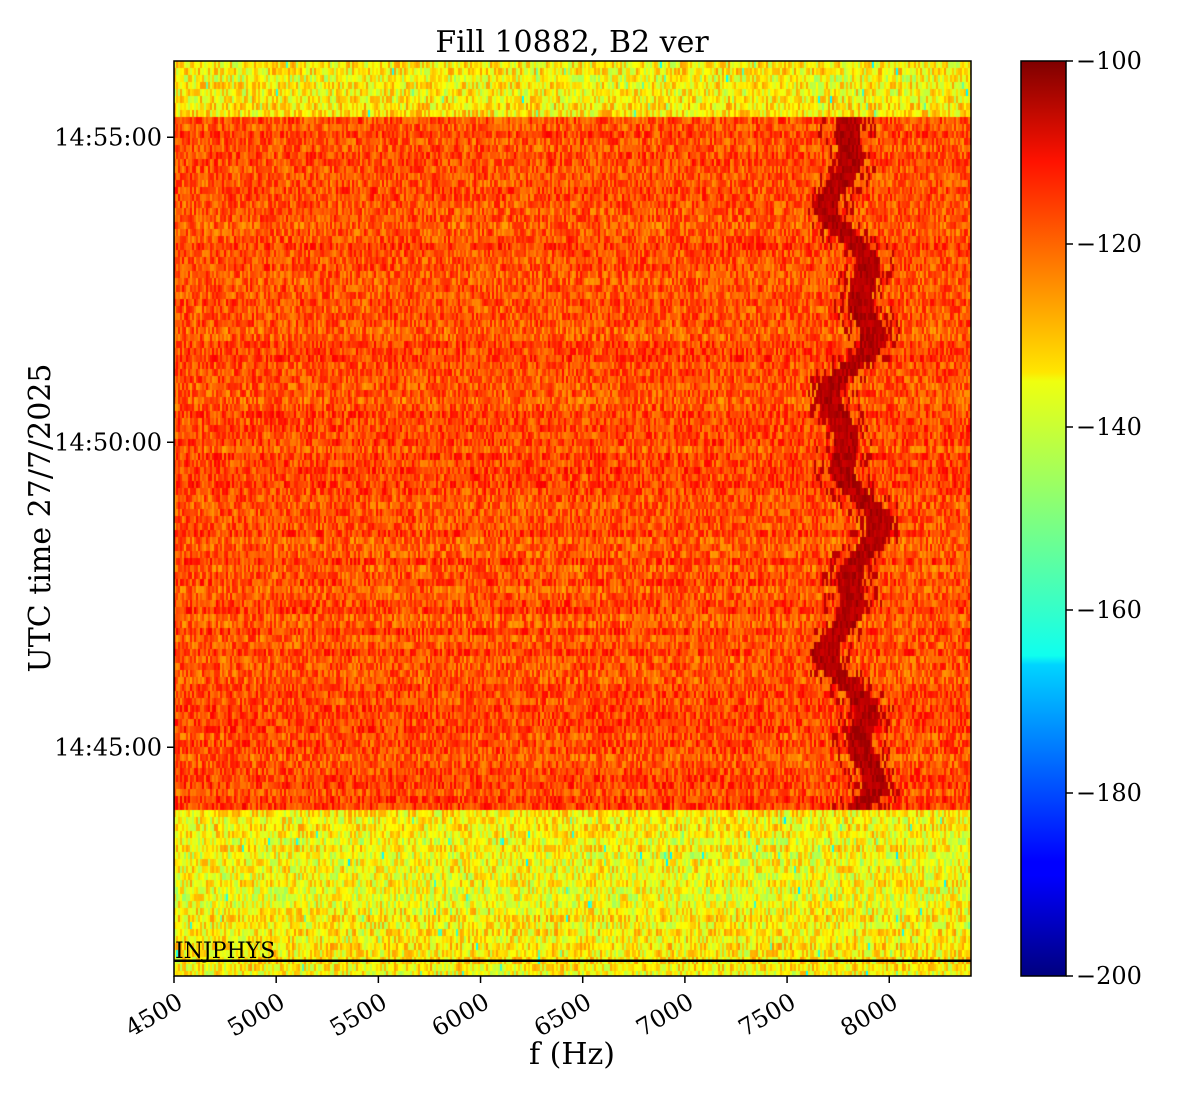  I want to click on y-tick-label: 14:45:00, so click(108, 747).